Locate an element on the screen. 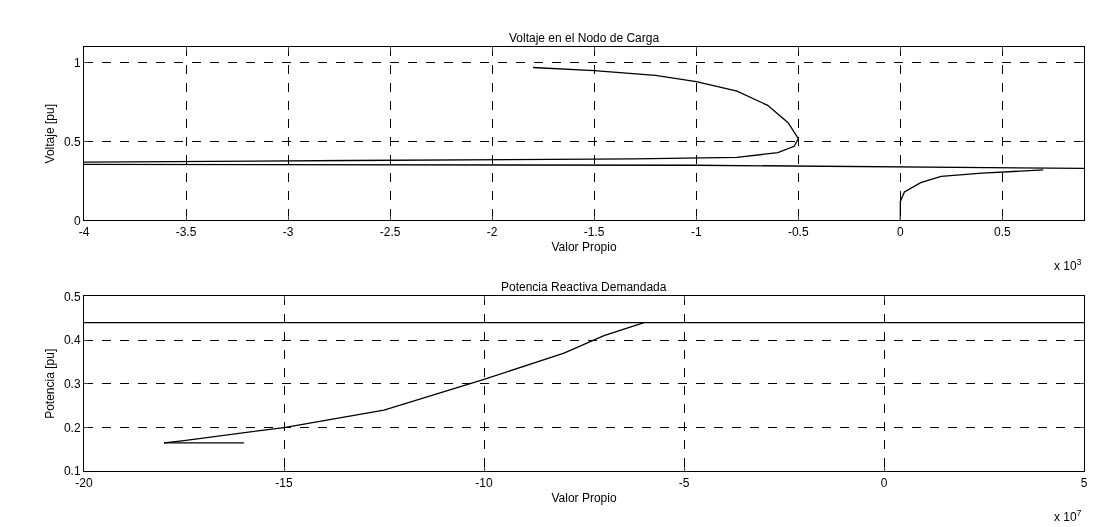 This screenshot has width=1100, height=527. x-tick-label: -3 is located at coordinates (288, 231).